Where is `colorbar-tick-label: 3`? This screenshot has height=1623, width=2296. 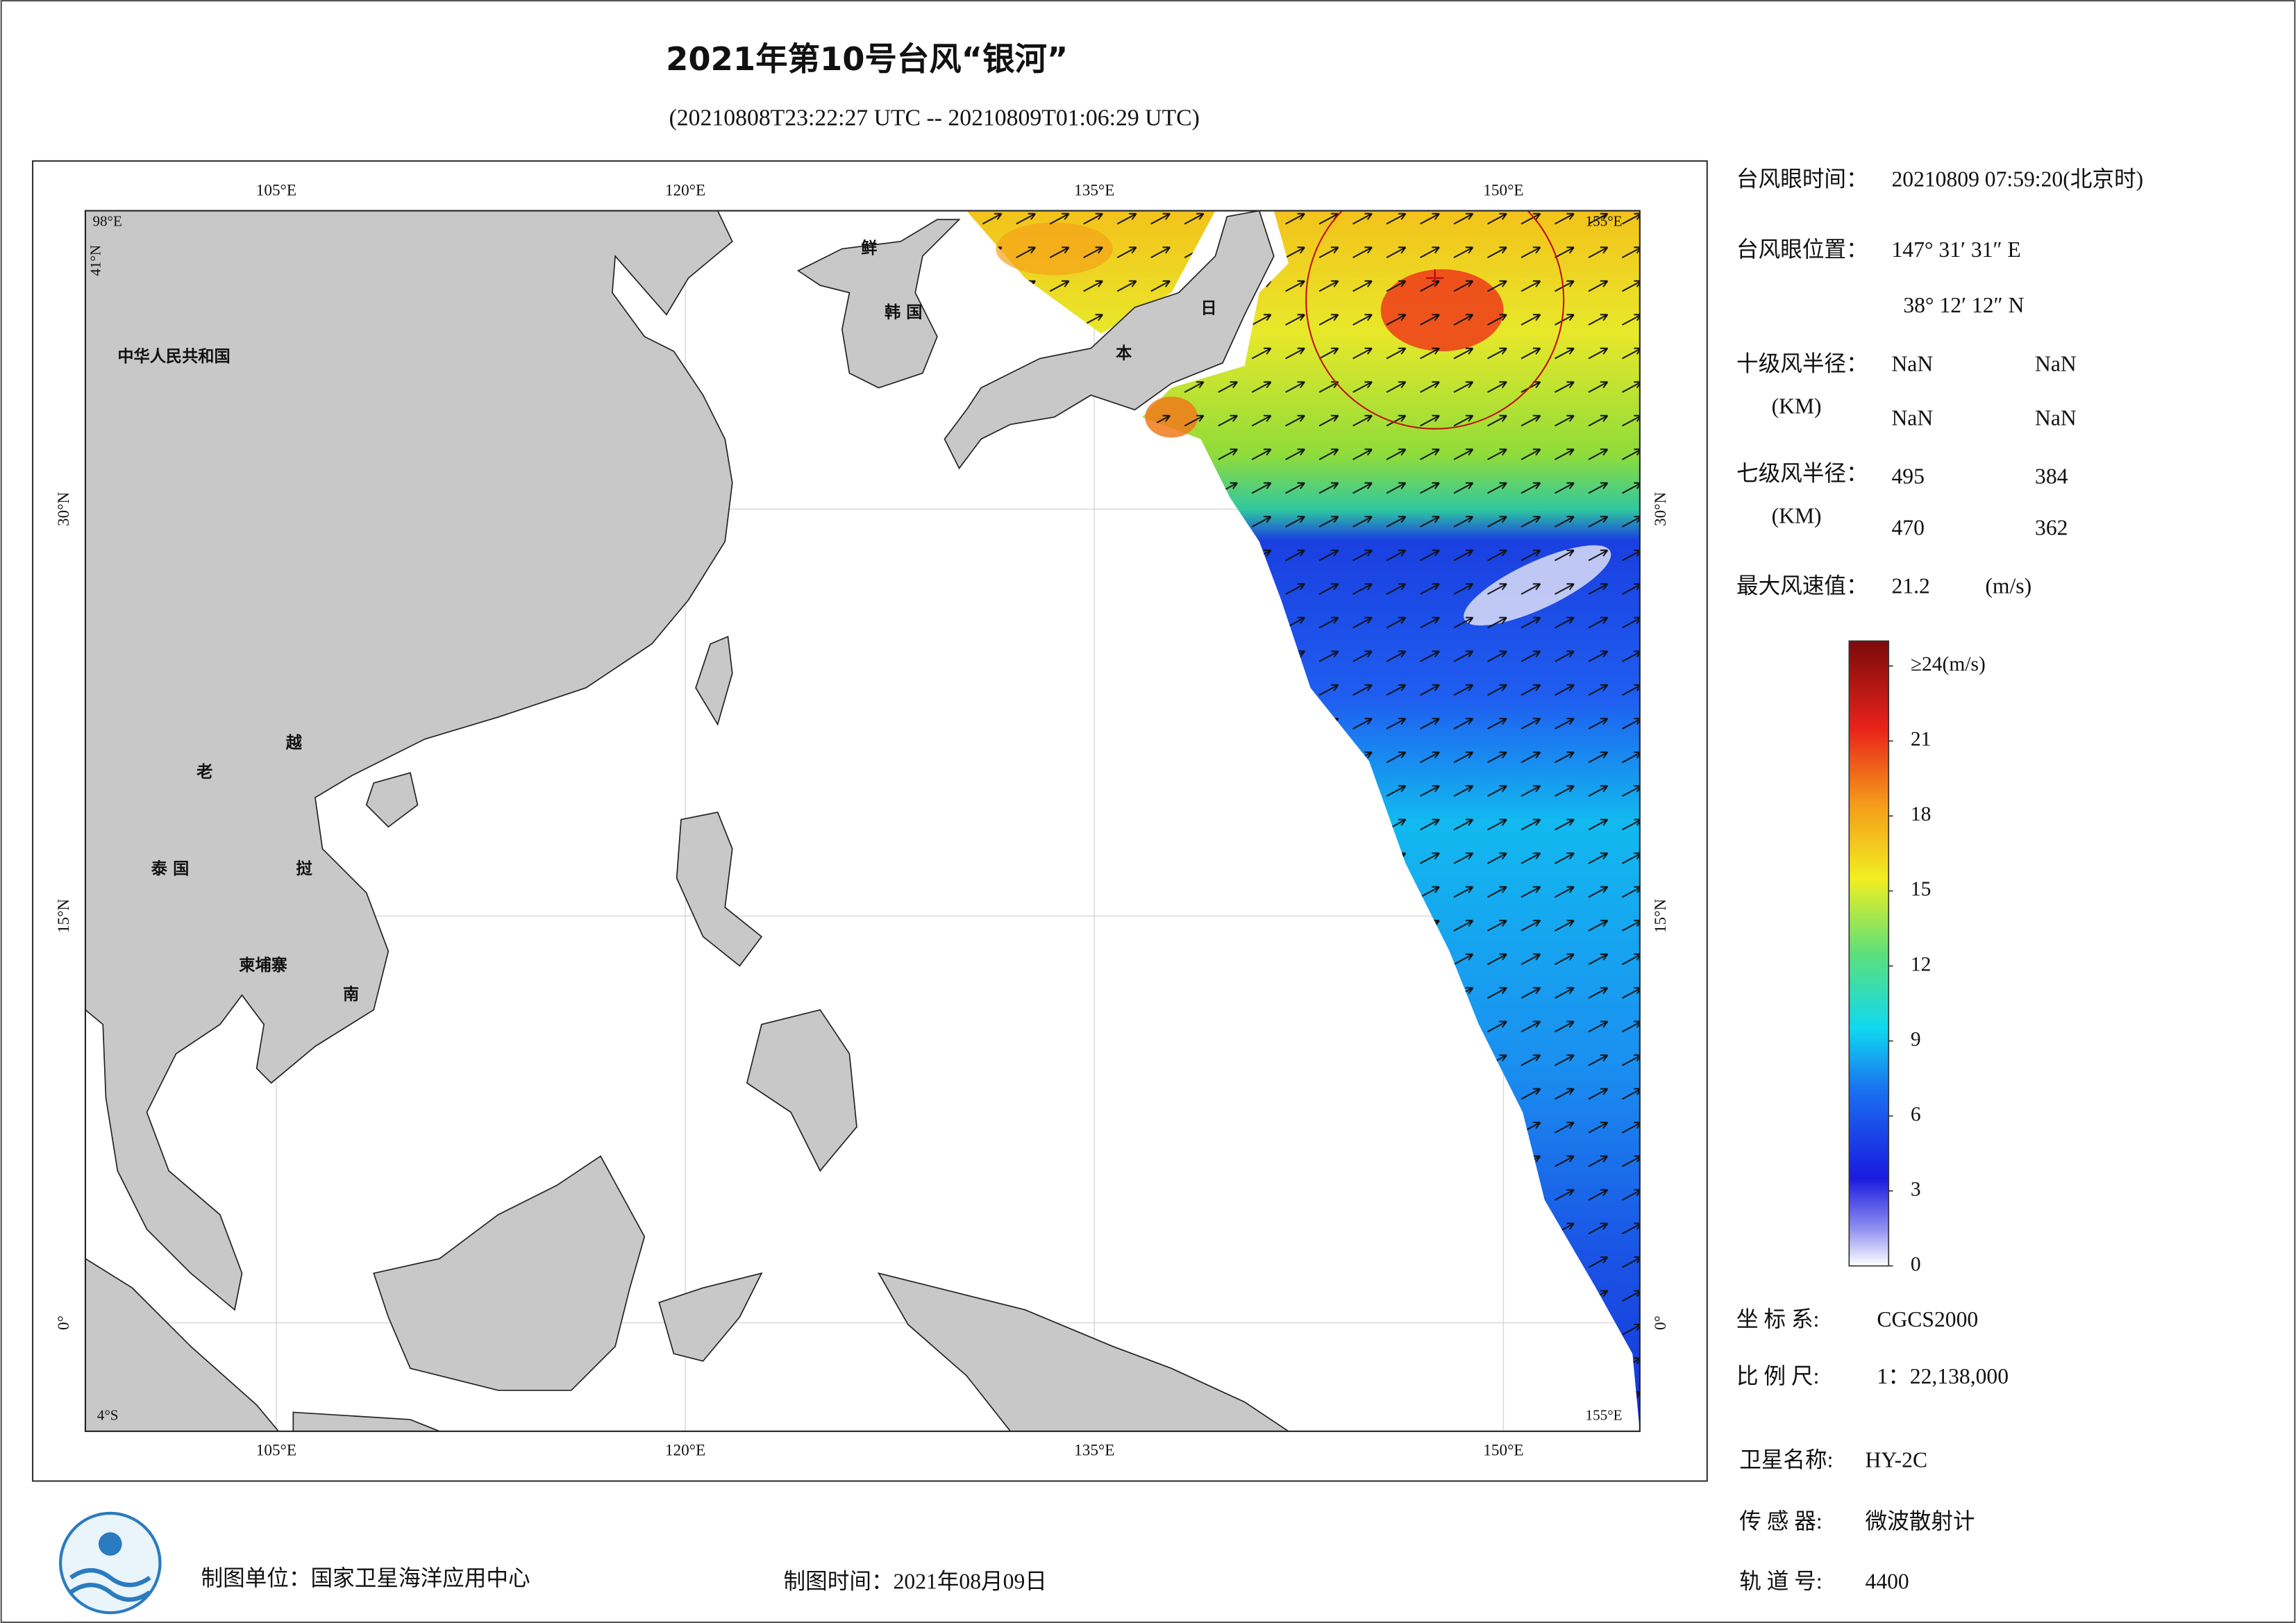
colorbar-tick-label: 3 is located at coordinates (1916, 1189).